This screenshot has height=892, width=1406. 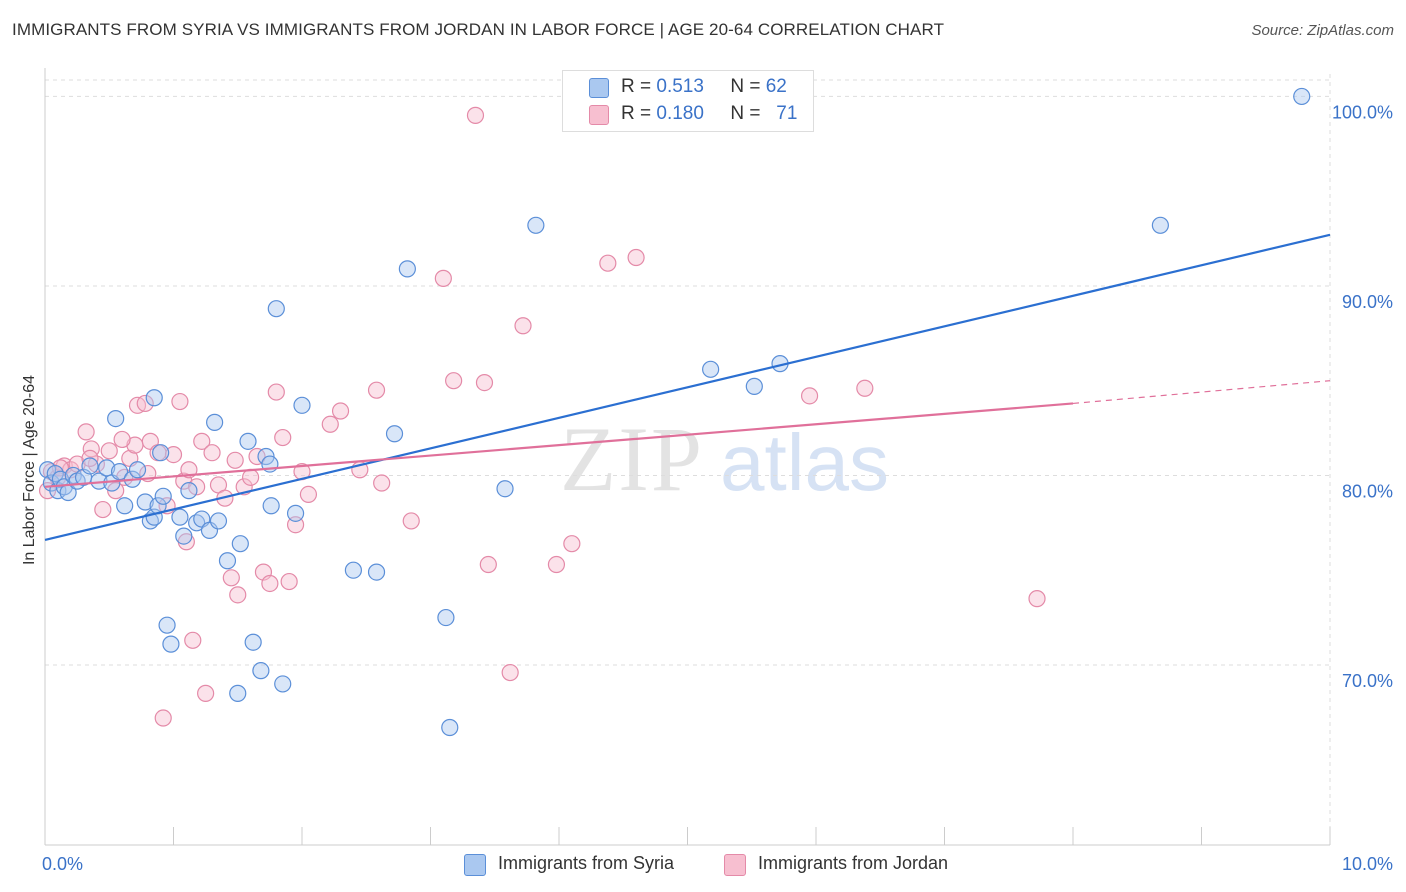 What do you see at coordinates (559, 445) in the screenshot?
I see `jordan-trend-line` at bounding box center [559, 445].